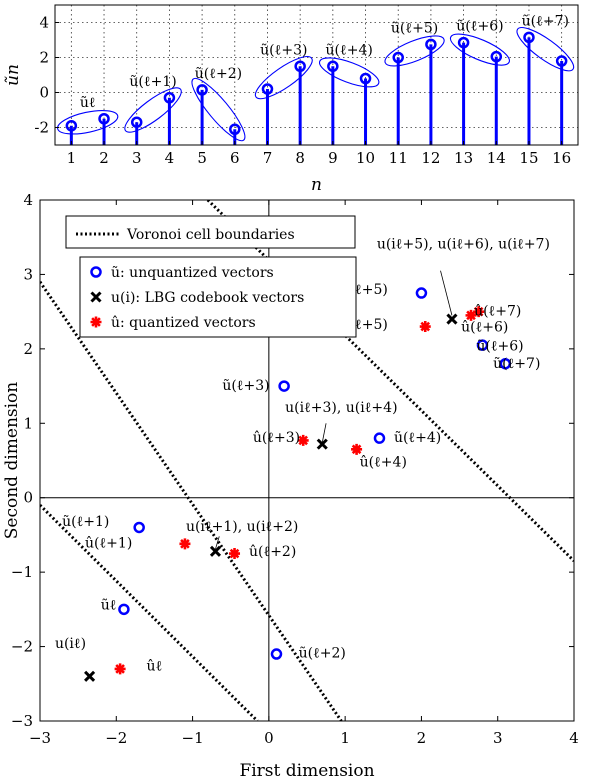 The image size is (600, 783). What do you see at coordinates (245, 386) in the screenshot?
I see `point-annotation: ũ(ℓ+3)` at bounding box center [245, 386].